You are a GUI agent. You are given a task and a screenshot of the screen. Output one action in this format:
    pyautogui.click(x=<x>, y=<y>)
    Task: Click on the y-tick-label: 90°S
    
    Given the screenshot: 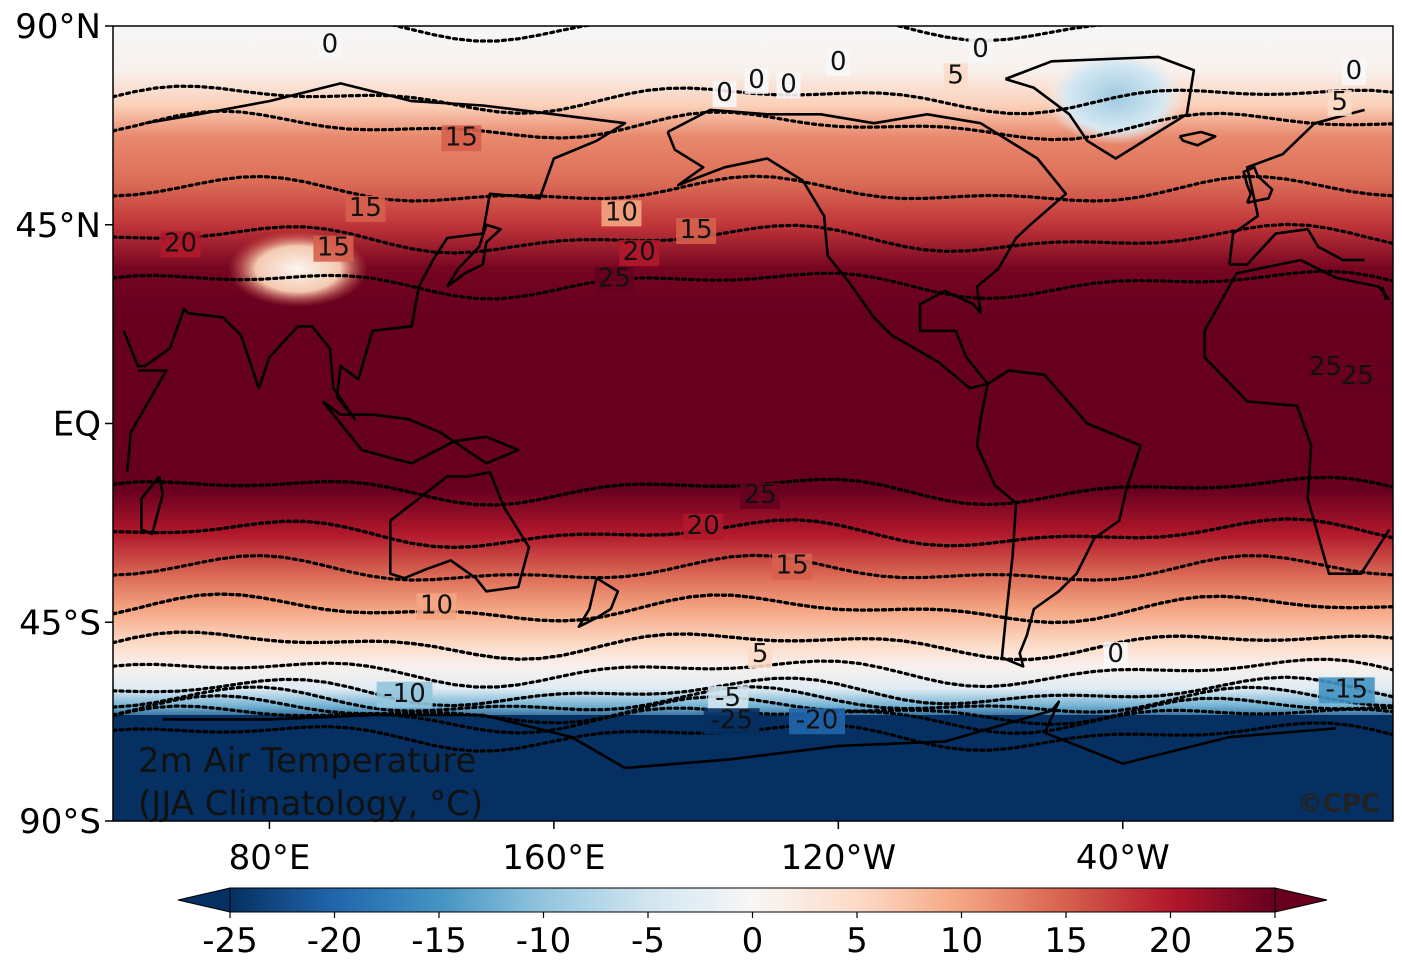 What is the action you would take?
    pyautogui.click(x=60, y=822)
    